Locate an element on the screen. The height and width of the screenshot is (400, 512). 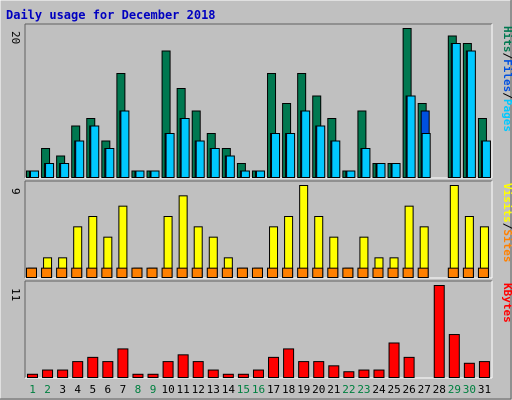
x-tick-label: 1 is located at coordinates (32, 389).